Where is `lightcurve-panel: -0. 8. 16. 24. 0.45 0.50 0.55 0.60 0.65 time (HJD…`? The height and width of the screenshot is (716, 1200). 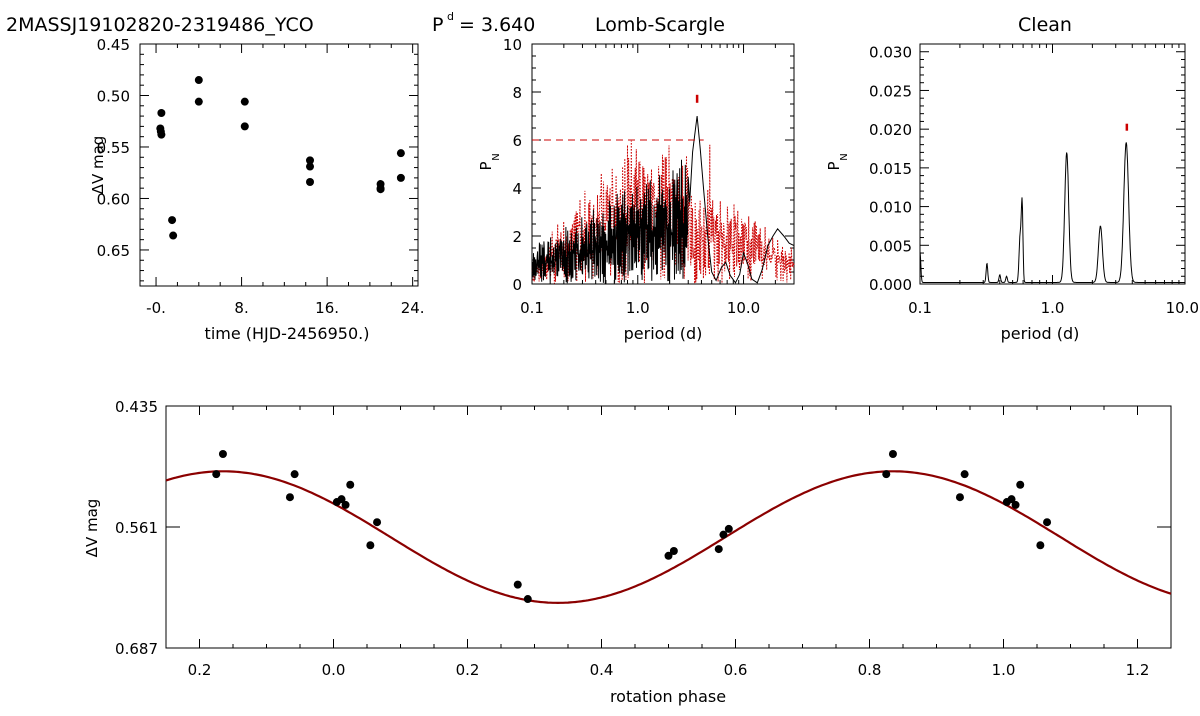 lightcurve-panel: -0. 8. 16. 24. 0.45 0.50 0.55 0.60 0.65 time (HJD… is located at coordinates (257, 189).